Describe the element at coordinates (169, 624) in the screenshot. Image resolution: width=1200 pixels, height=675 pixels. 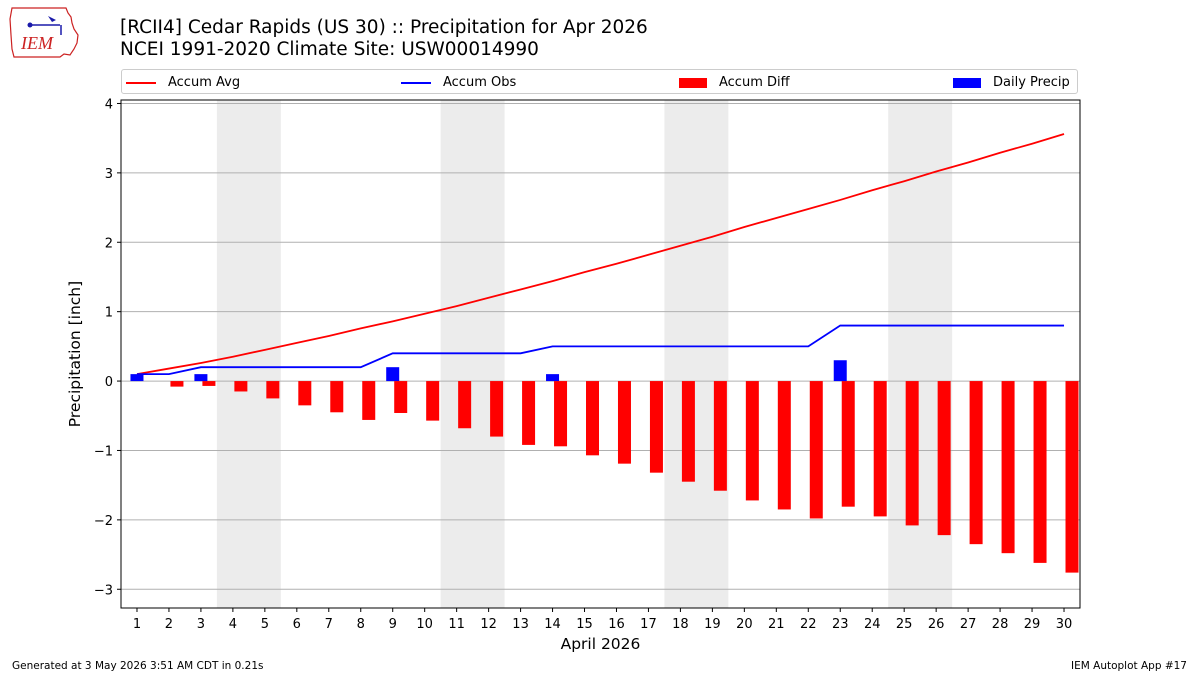
I see `x-tick-label: 2` at that location.